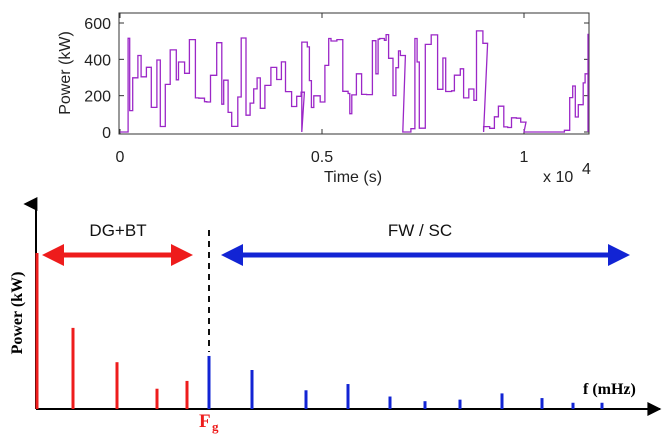 This screenshot has width=668, height=436. What do you see at coordinates (420, 230) in the screenshot?
I see `fw-sc-label: FW / SC` at bounding box center [420, 230].